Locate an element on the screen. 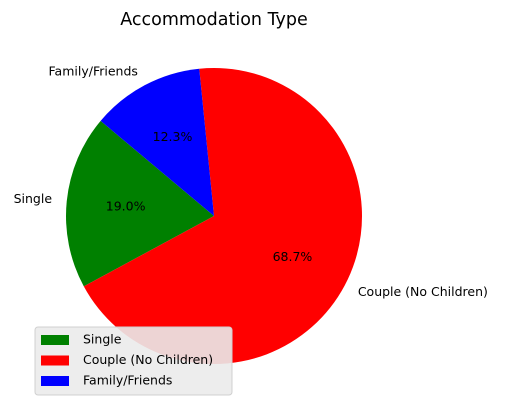 The image size is (512, 412). legend-swatch-single is located at coordinates (55, 340).